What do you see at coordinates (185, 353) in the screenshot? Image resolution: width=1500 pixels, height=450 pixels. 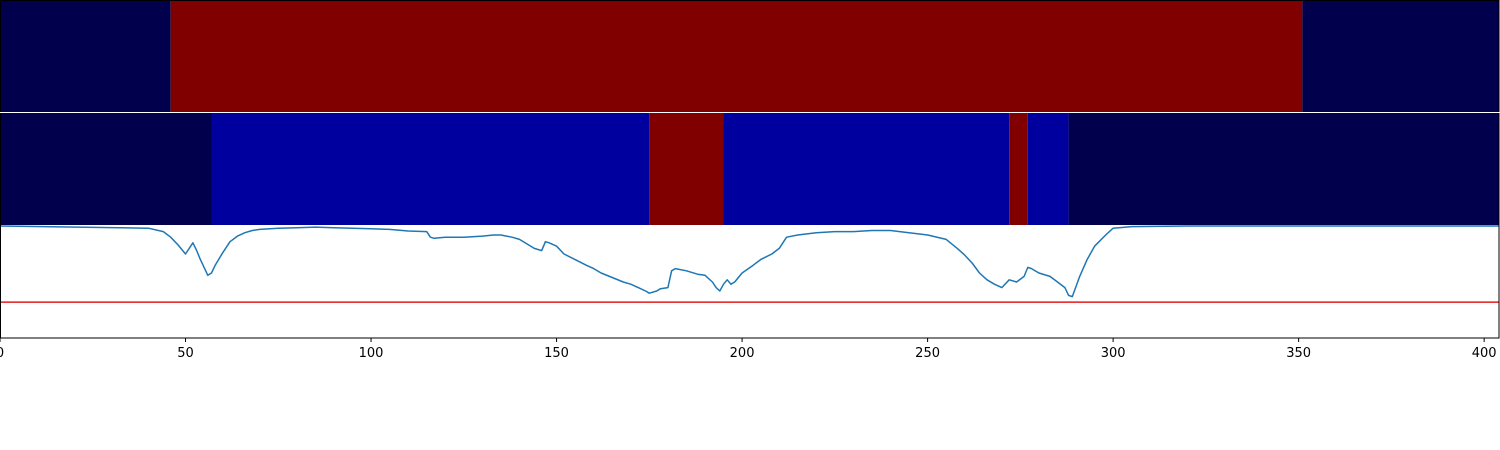 I see `x-tick-label-50: 50` at bounding box center [185, 353].